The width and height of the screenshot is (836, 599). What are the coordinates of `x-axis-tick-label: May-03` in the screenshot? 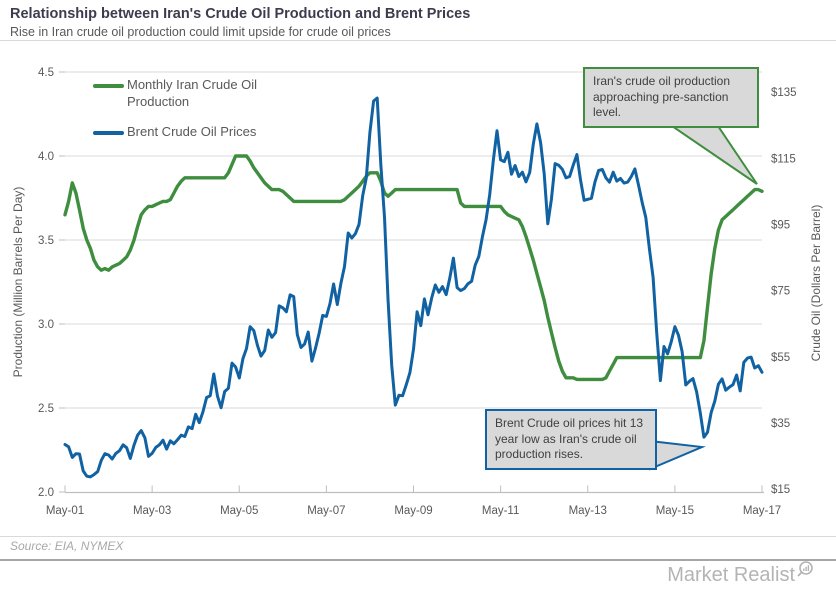 It's located at (152, 511).